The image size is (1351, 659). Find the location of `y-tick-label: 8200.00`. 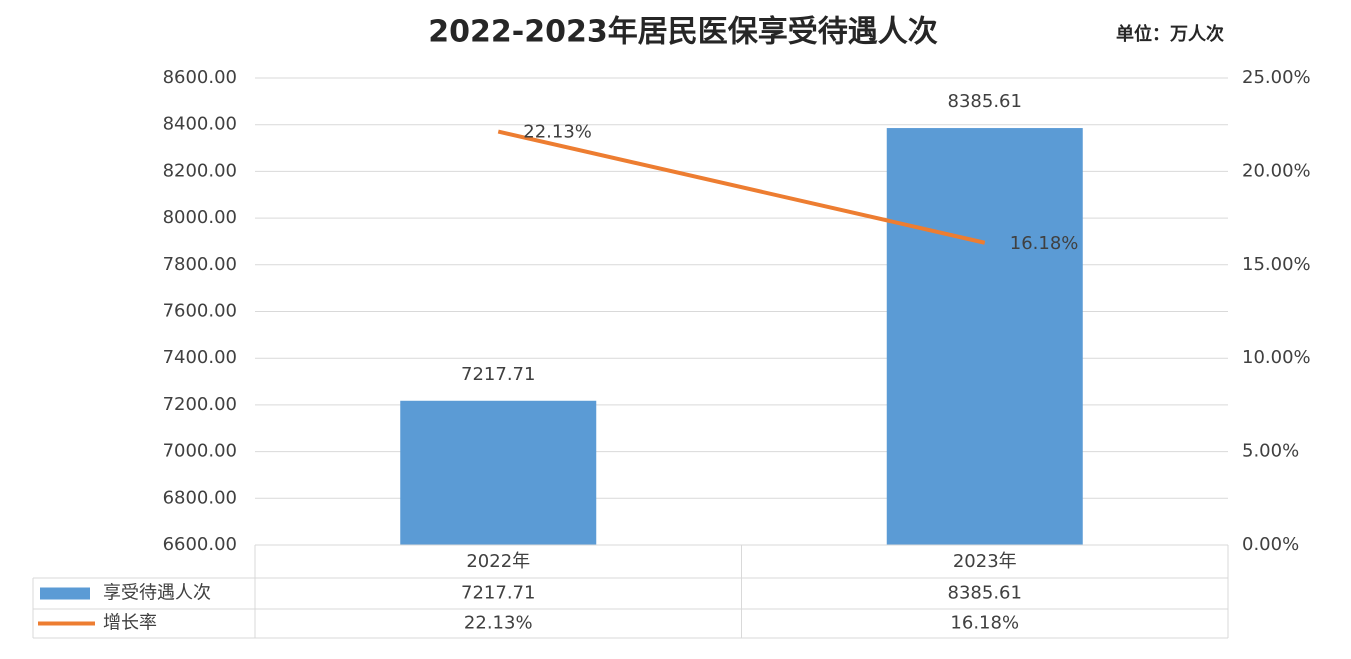

y-tick-label: 8200.00 is located at coordinates (200, 170).